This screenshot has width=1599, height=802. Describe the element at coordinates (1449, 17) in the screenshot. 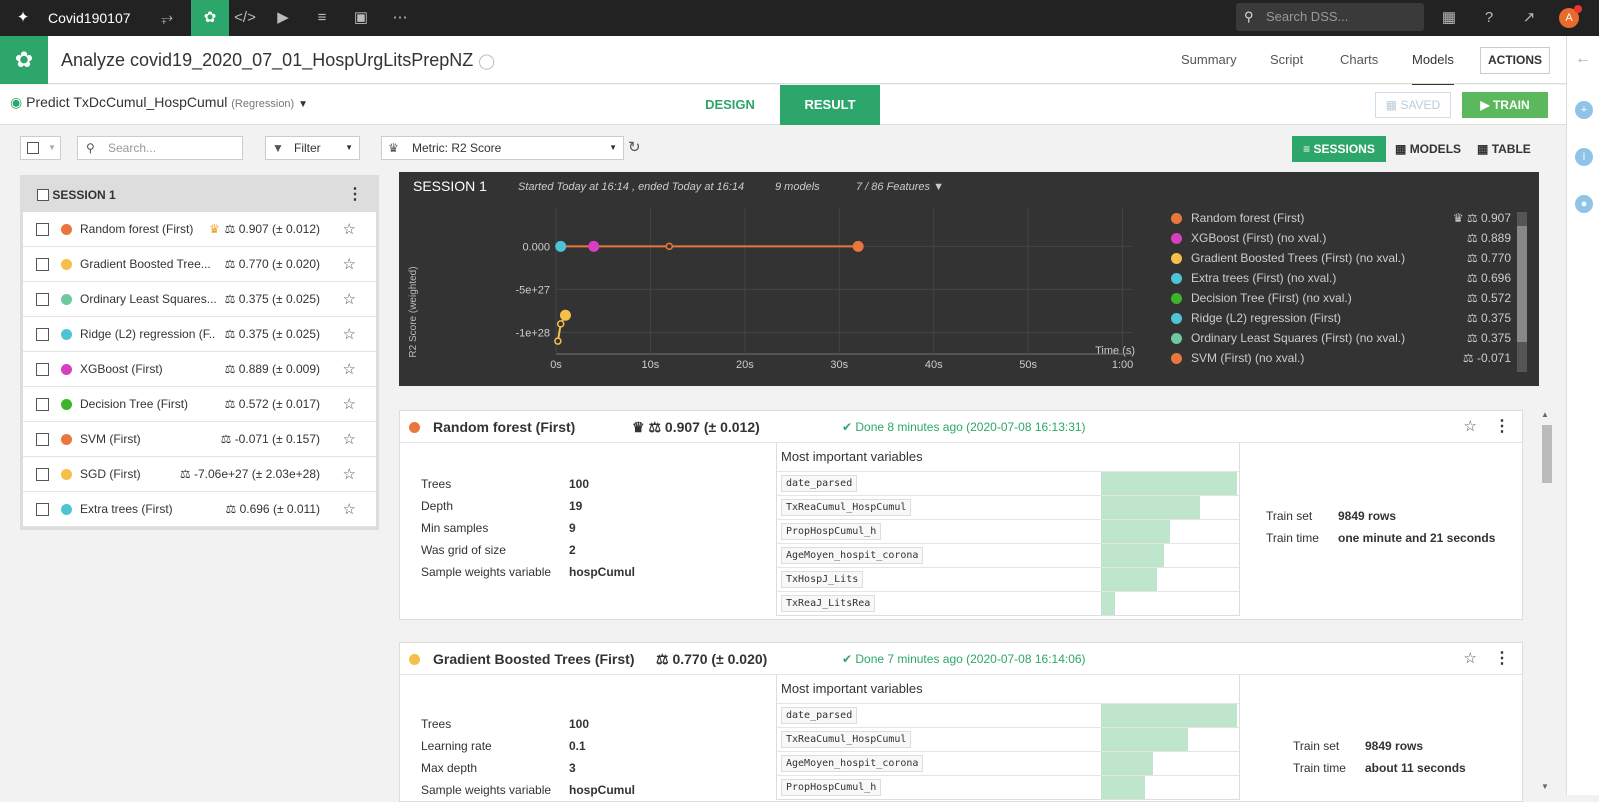

I see `apps-grid-icon: ▦` at that location.